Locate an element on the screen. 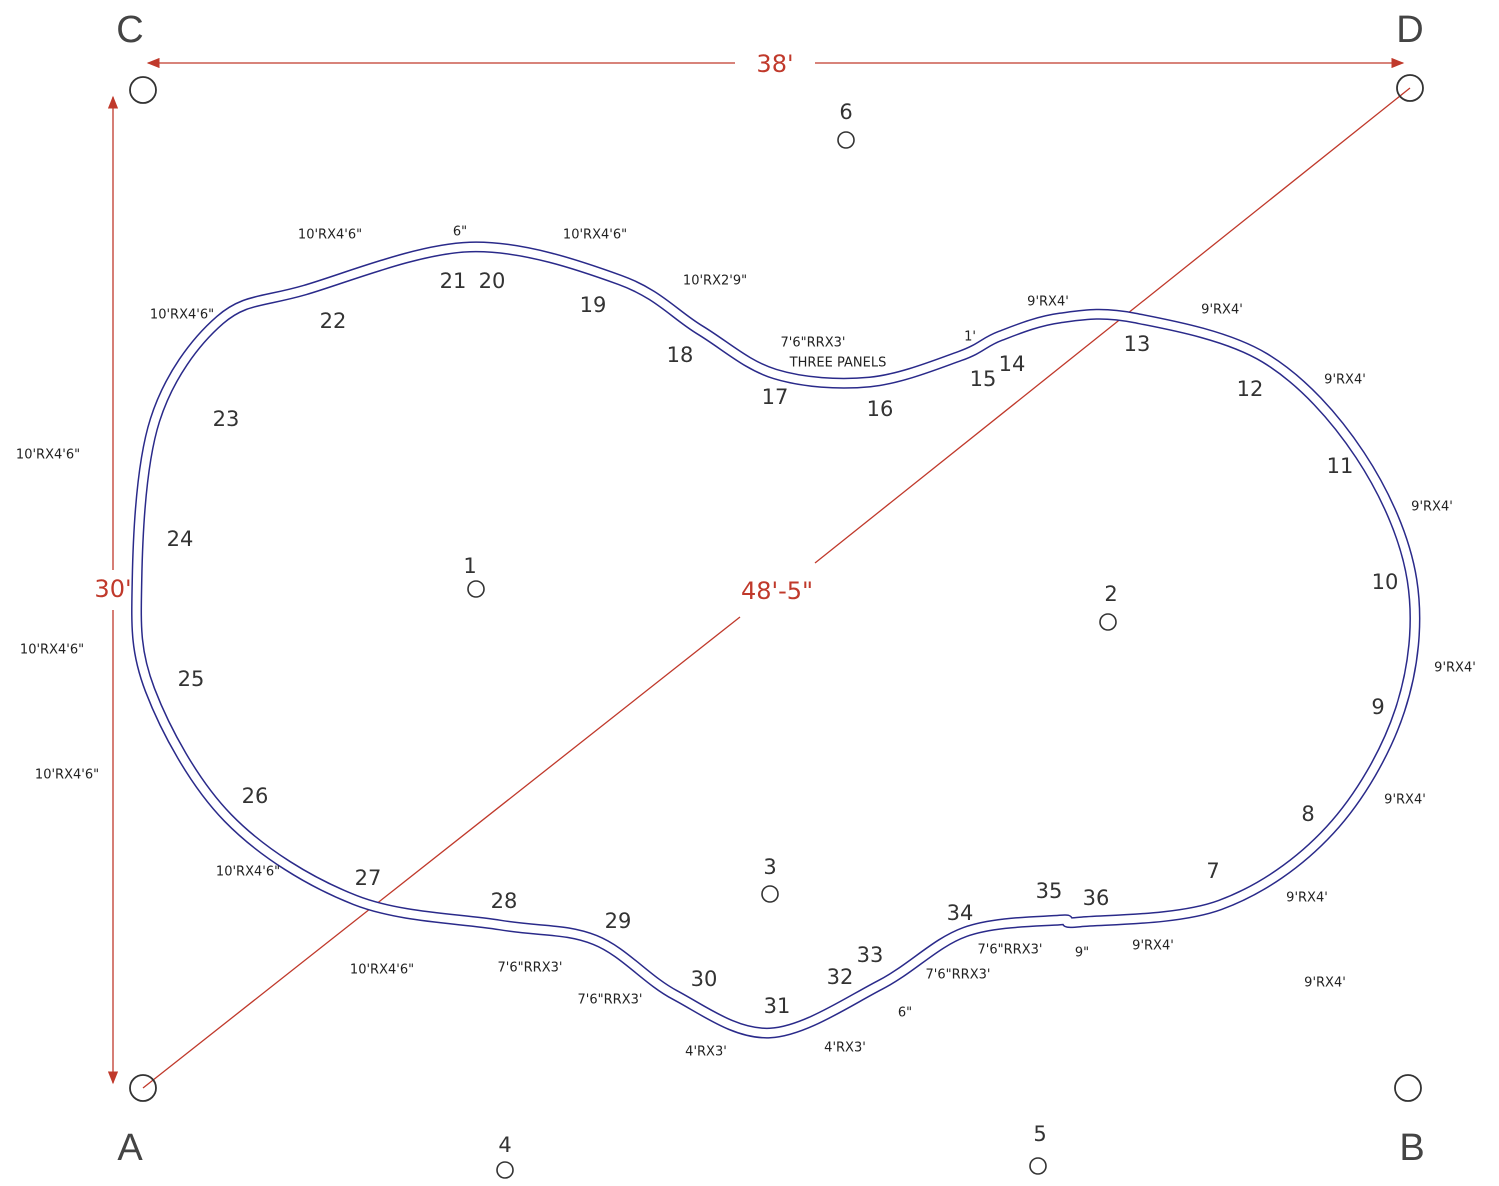 This screenshot has width=1499, height=1186. panel-number: 12 is located at coordinates (1250, 389).